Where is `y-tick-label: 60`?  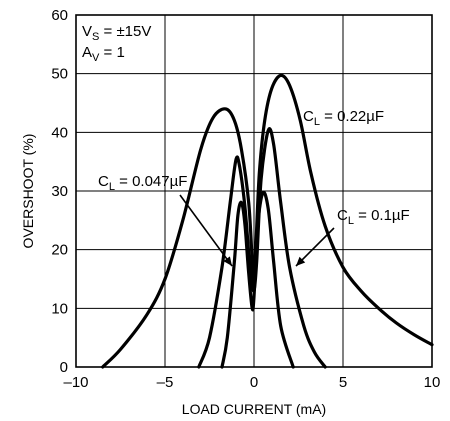
y-tick-label: 60 is located at coordinates (59, 15).